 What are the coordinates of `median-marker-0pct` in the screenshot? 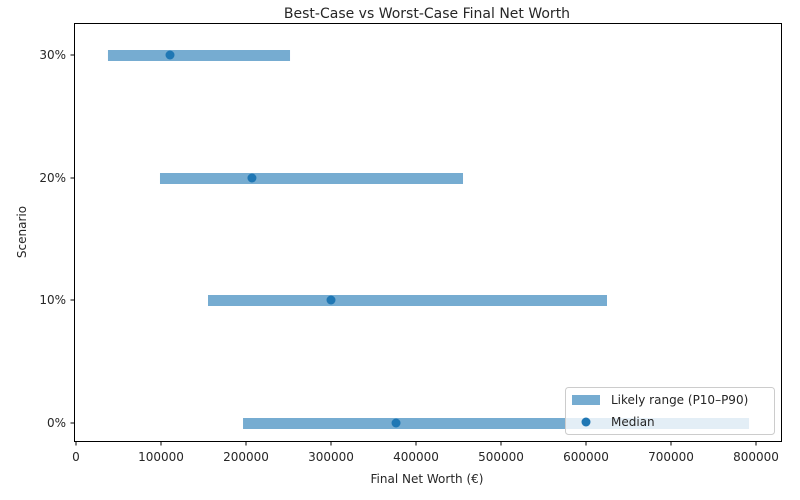 It's located at (396, 423).